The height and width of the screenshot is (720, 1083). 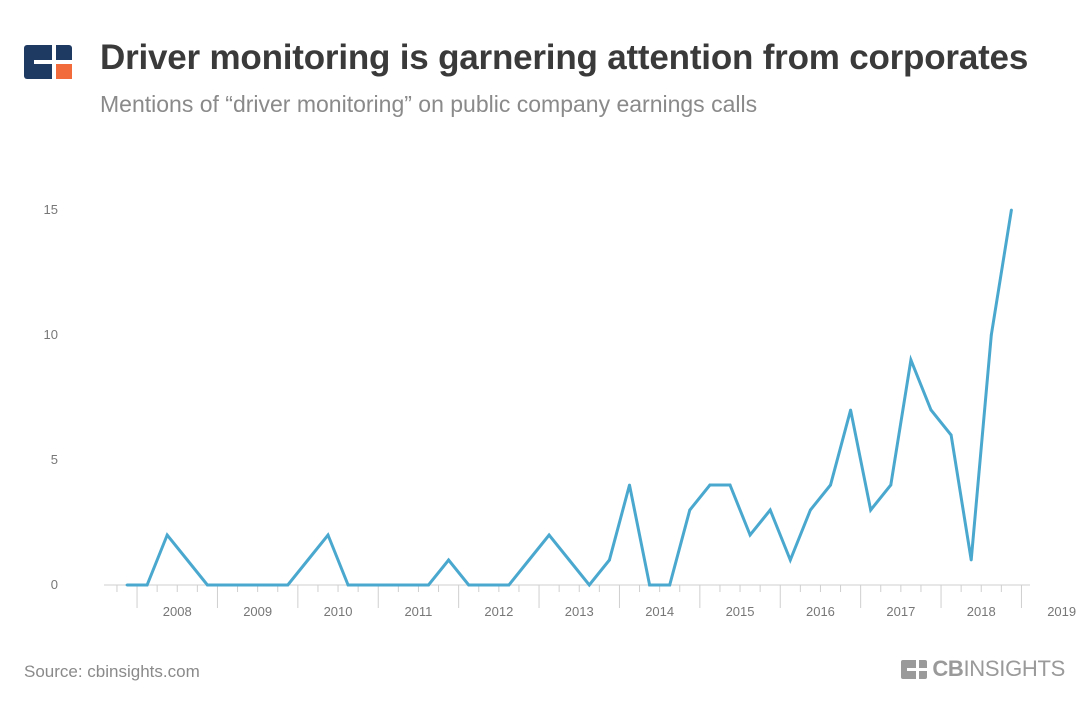 I want to click on x-tick-label: 2009, so click(x=257, y=611).